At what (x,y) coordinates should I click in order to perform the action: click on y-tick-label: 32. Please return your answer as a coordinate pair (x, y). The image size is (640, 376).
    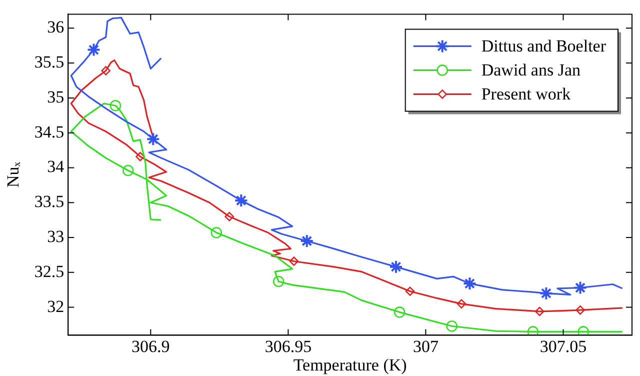
    Looking at the image, I should click on (55, 306).